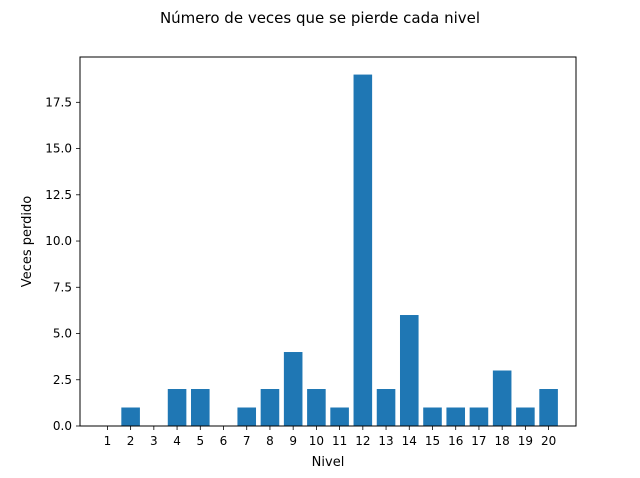 The width and height of the screenshot is (640, 478). What do you see at coordinates (362, 441) in the screenshot?
I see `x-tick-label: 12` at bounding box center [362, 441].